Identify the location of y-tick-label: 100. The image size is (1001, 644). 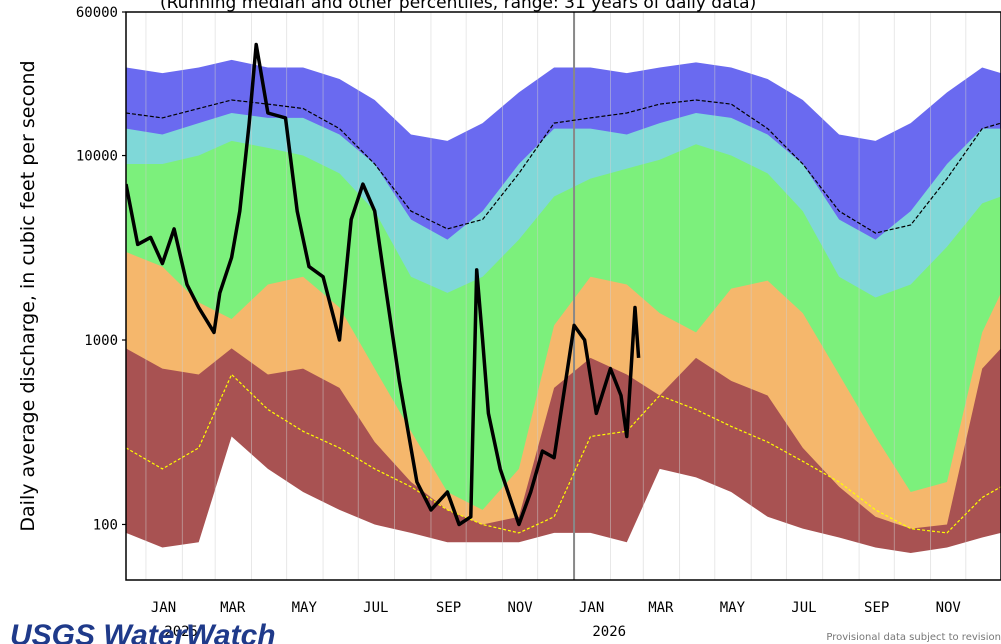
(105, 525).